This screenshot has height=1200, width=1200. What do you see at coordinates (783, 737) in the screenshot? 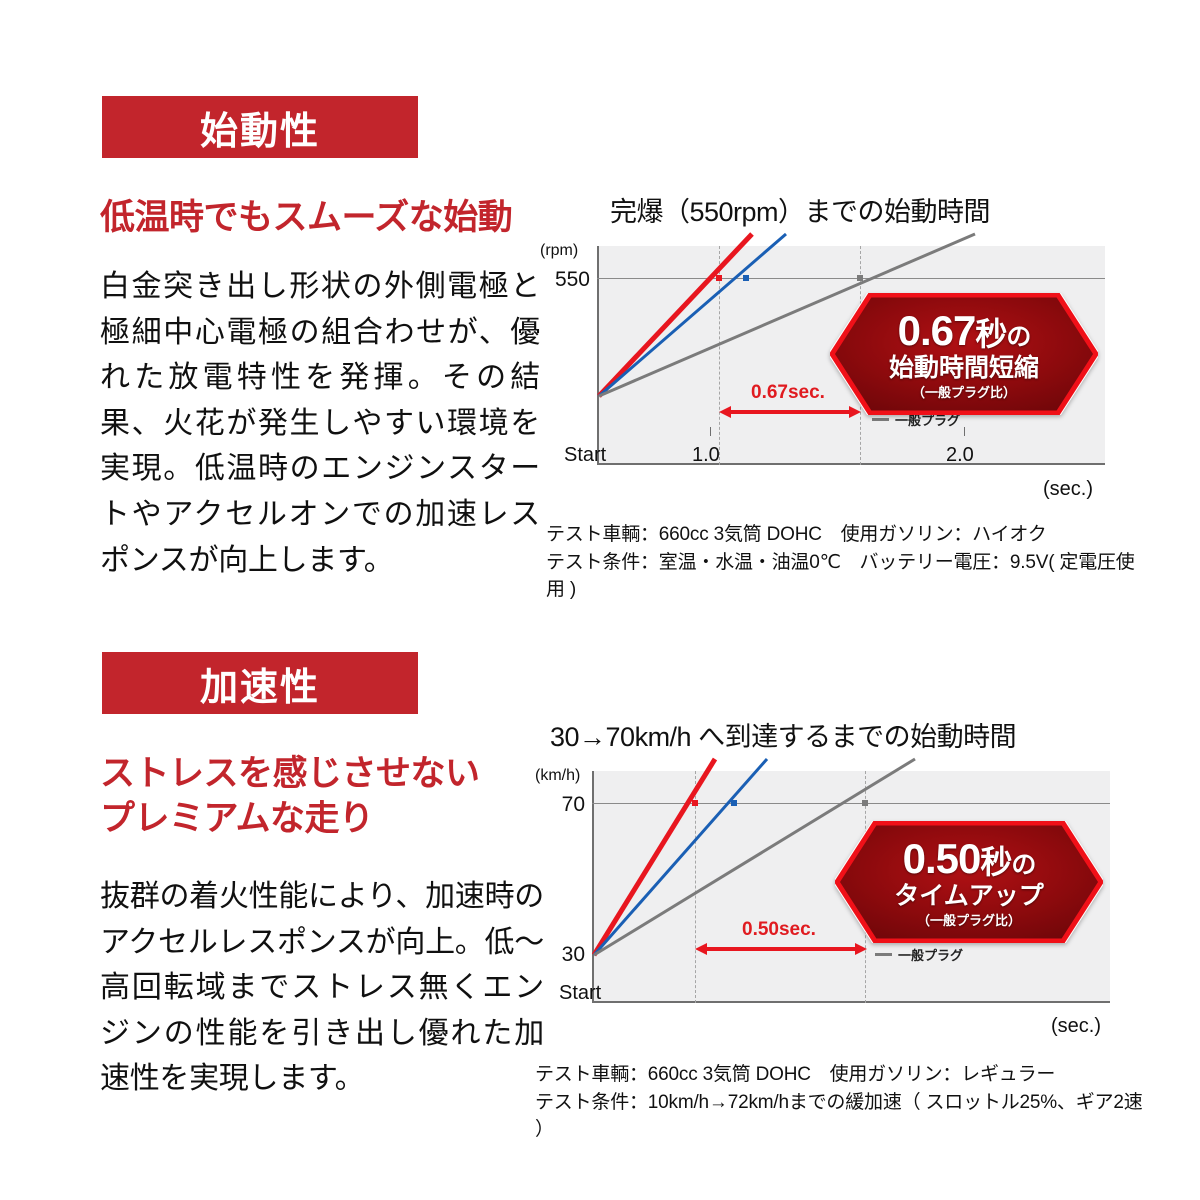
I see `chart-title: 30→70km/h へ到達するまでの始動時間` at bounding box center [783, 737].